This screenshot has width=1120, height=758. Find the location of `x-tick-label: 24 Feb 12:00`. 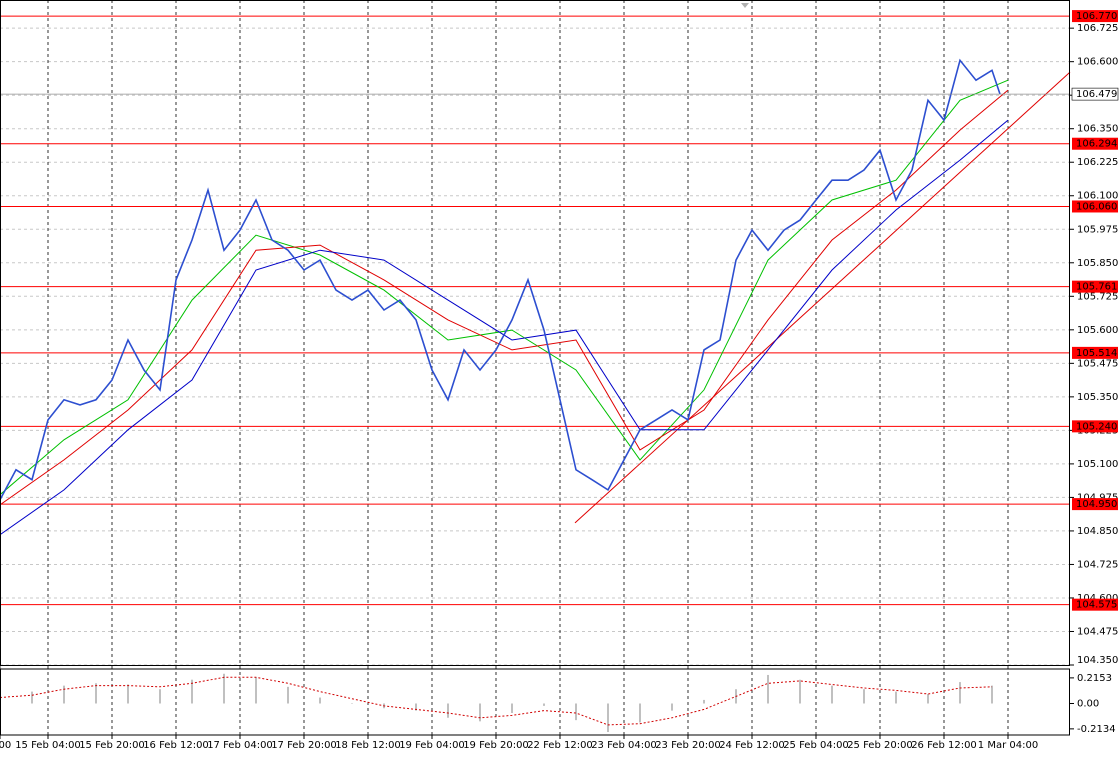

x-tick-label: 24 Feb 12:00 is located at coordinates (752, 745).